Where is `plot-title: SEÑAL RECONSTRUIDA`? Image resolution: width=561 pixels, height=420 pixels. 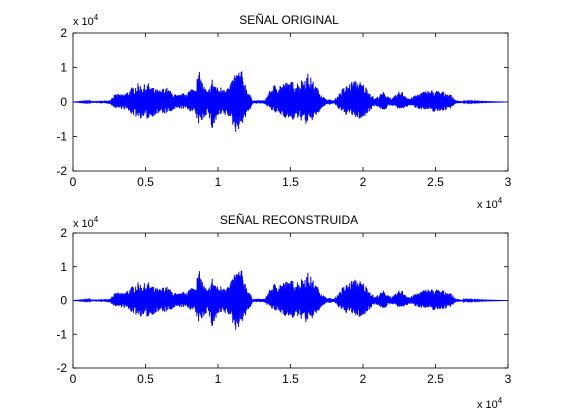 plot-title: SEÑAL RECONSTRUIDA is located at coordinates (289, 220).